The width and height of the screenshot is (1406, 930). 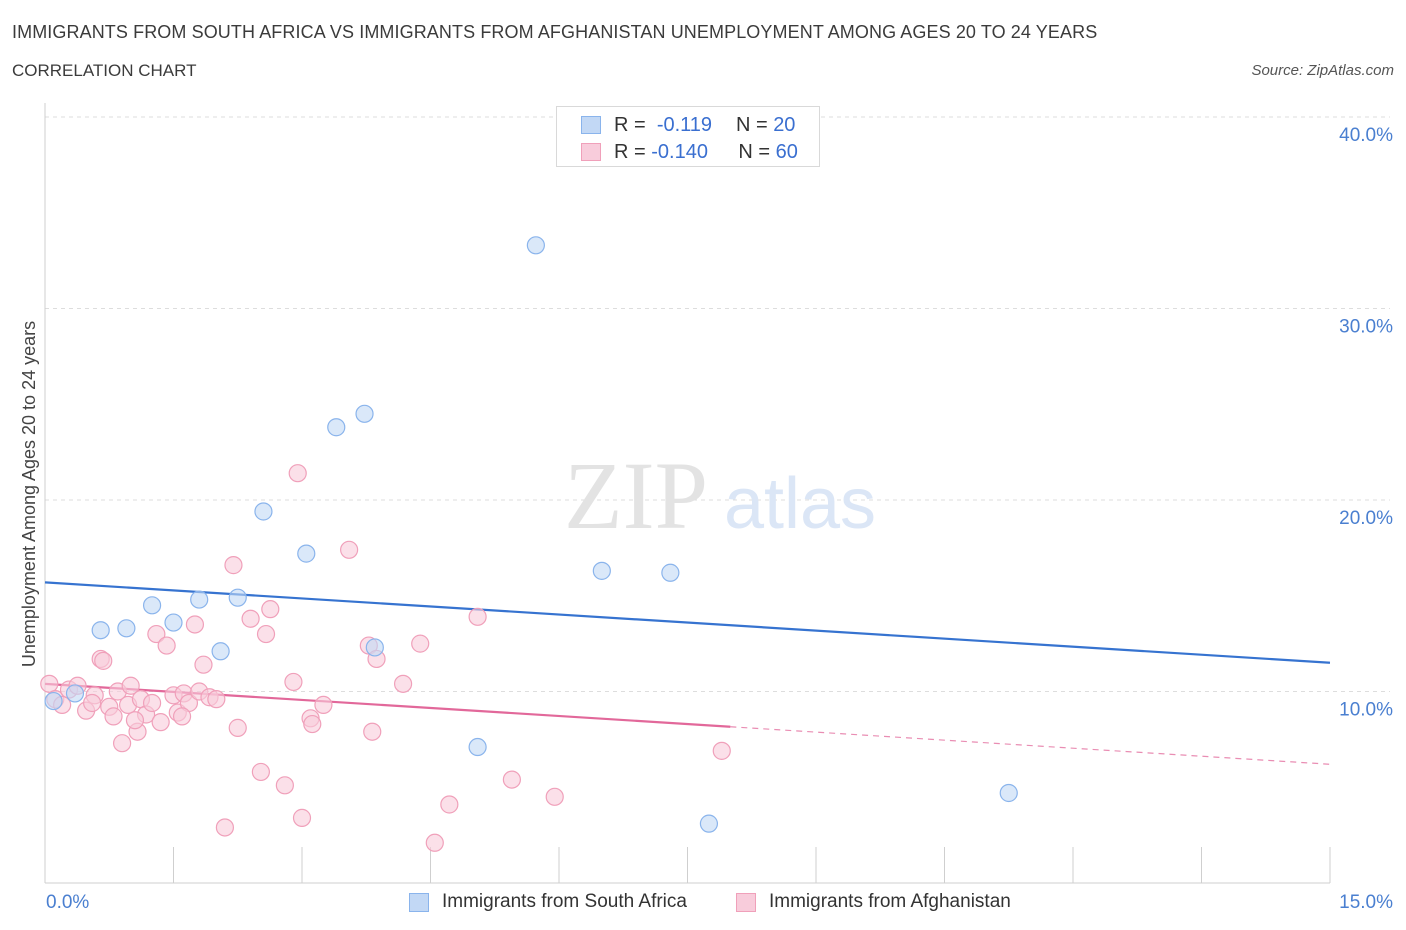 What do you see at coordinates (1366, 327) in the screenshot?
I see `y-tick-label: 30.0%` at bounding box center [1366, 327].